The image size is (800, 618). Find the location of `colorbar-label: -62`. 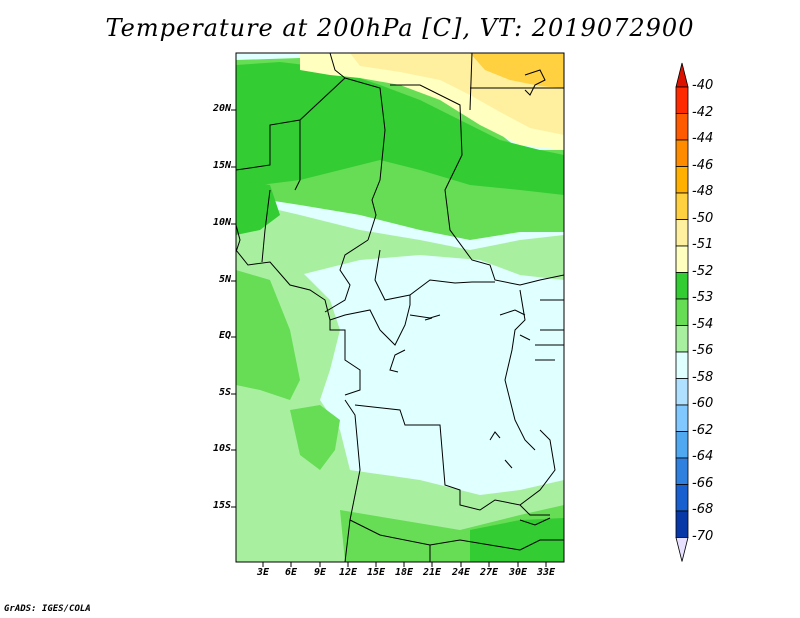

colorbar-label: -62 is located at coordinates (703, 430).